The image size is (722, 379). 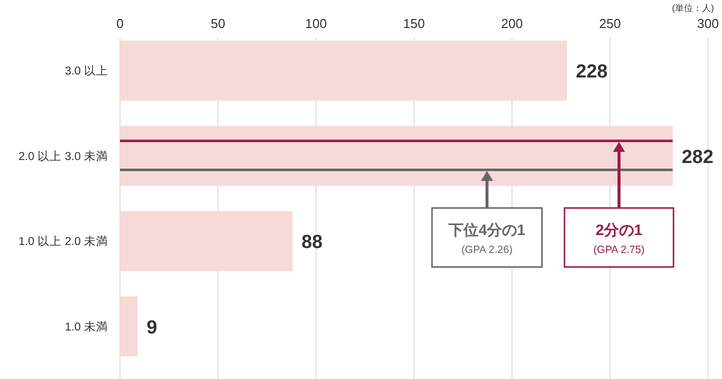 I want to click on y-tick-label: 3.0 以上, so click(x=86, y=71).